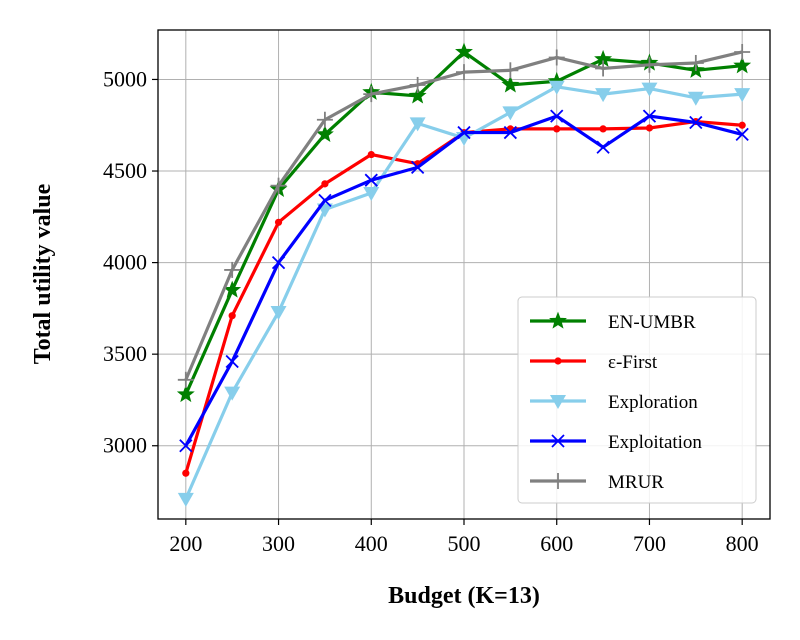  I want to click on y-tick-label: 5000, so click(125, 78).